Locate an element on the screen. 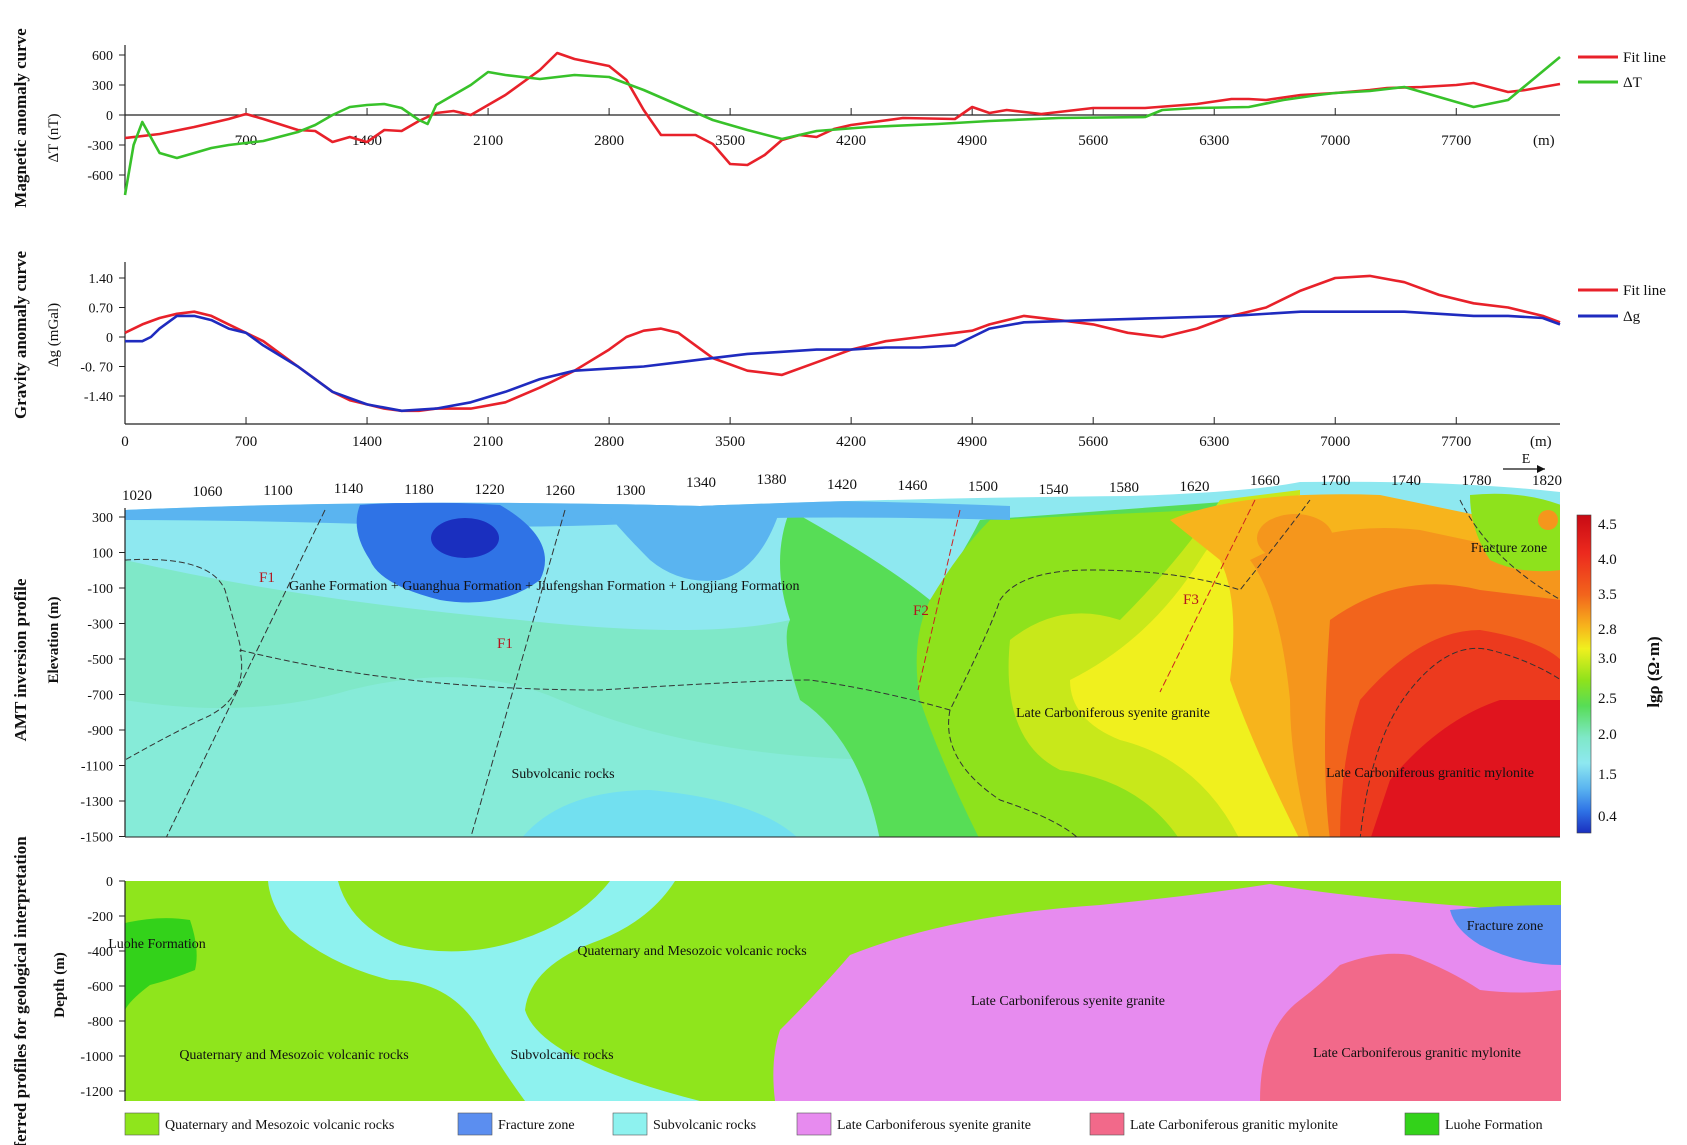 Image resolution: width=1687 pixels, height=1145 pixels. magnetic-xtick-label: 2100 is located at coordinates (488, 141).